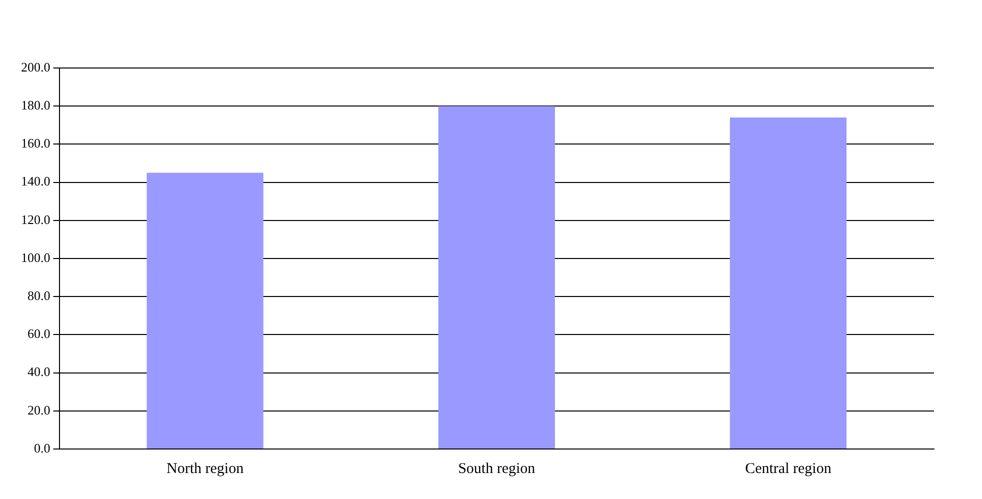 This screenshot has width=982, height=499. I want to click on y-tick-label: 100.0, so click(35, 257).